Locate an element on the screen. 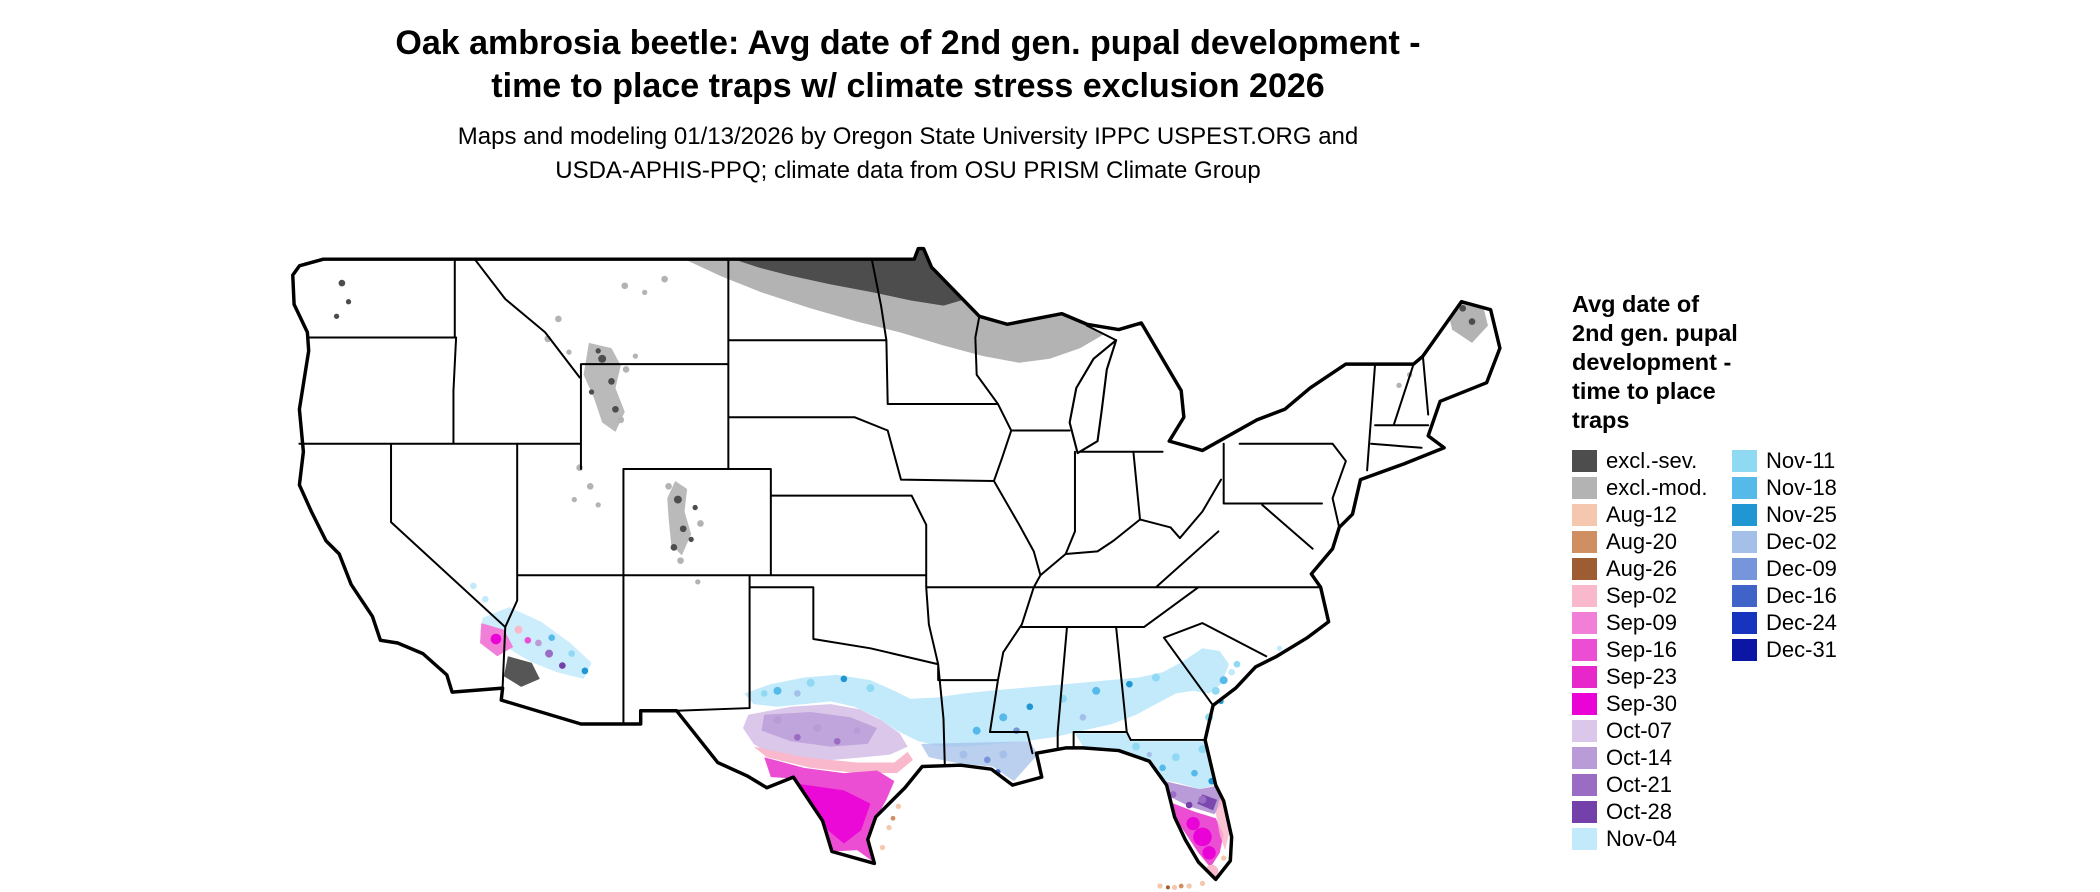 This screenshot has height=892, width=2100. speckles-oct28 is located at coordinates (876, 735).